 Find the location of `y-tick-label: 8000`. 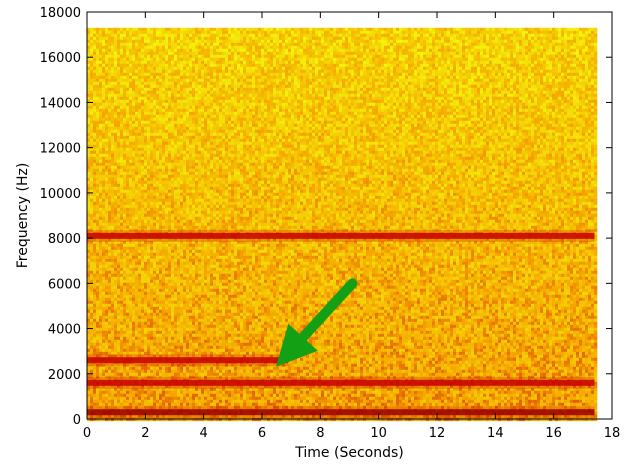

y-tick-label: 8000 is located at coordinates (64, 239).